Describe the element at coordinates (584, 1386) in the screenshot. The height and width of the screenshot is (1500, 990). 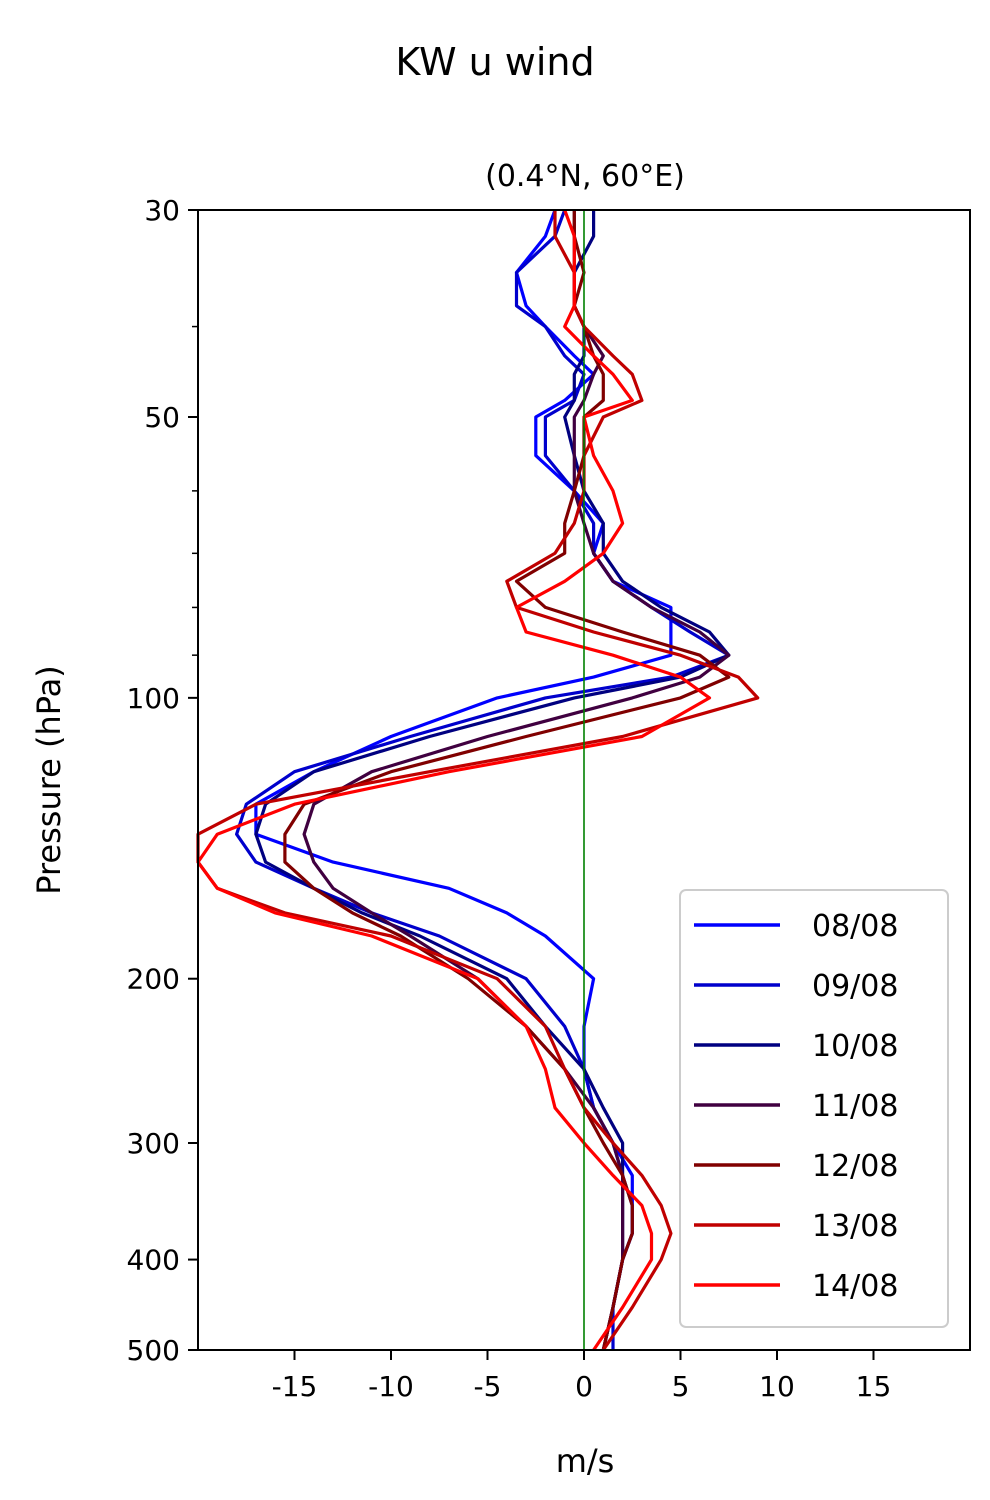
I see `x-tick-label: 0` at that location.